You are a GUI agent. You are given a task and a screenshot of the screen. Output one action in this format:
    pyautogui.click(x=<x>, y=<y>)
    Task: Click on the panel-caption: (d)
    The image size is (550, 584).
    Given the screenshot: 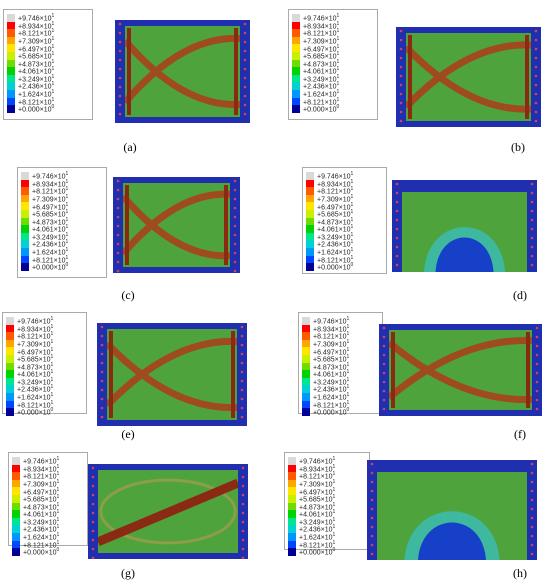 What is the action you would take?
    pyautogui.click(x=520, y=295)
    